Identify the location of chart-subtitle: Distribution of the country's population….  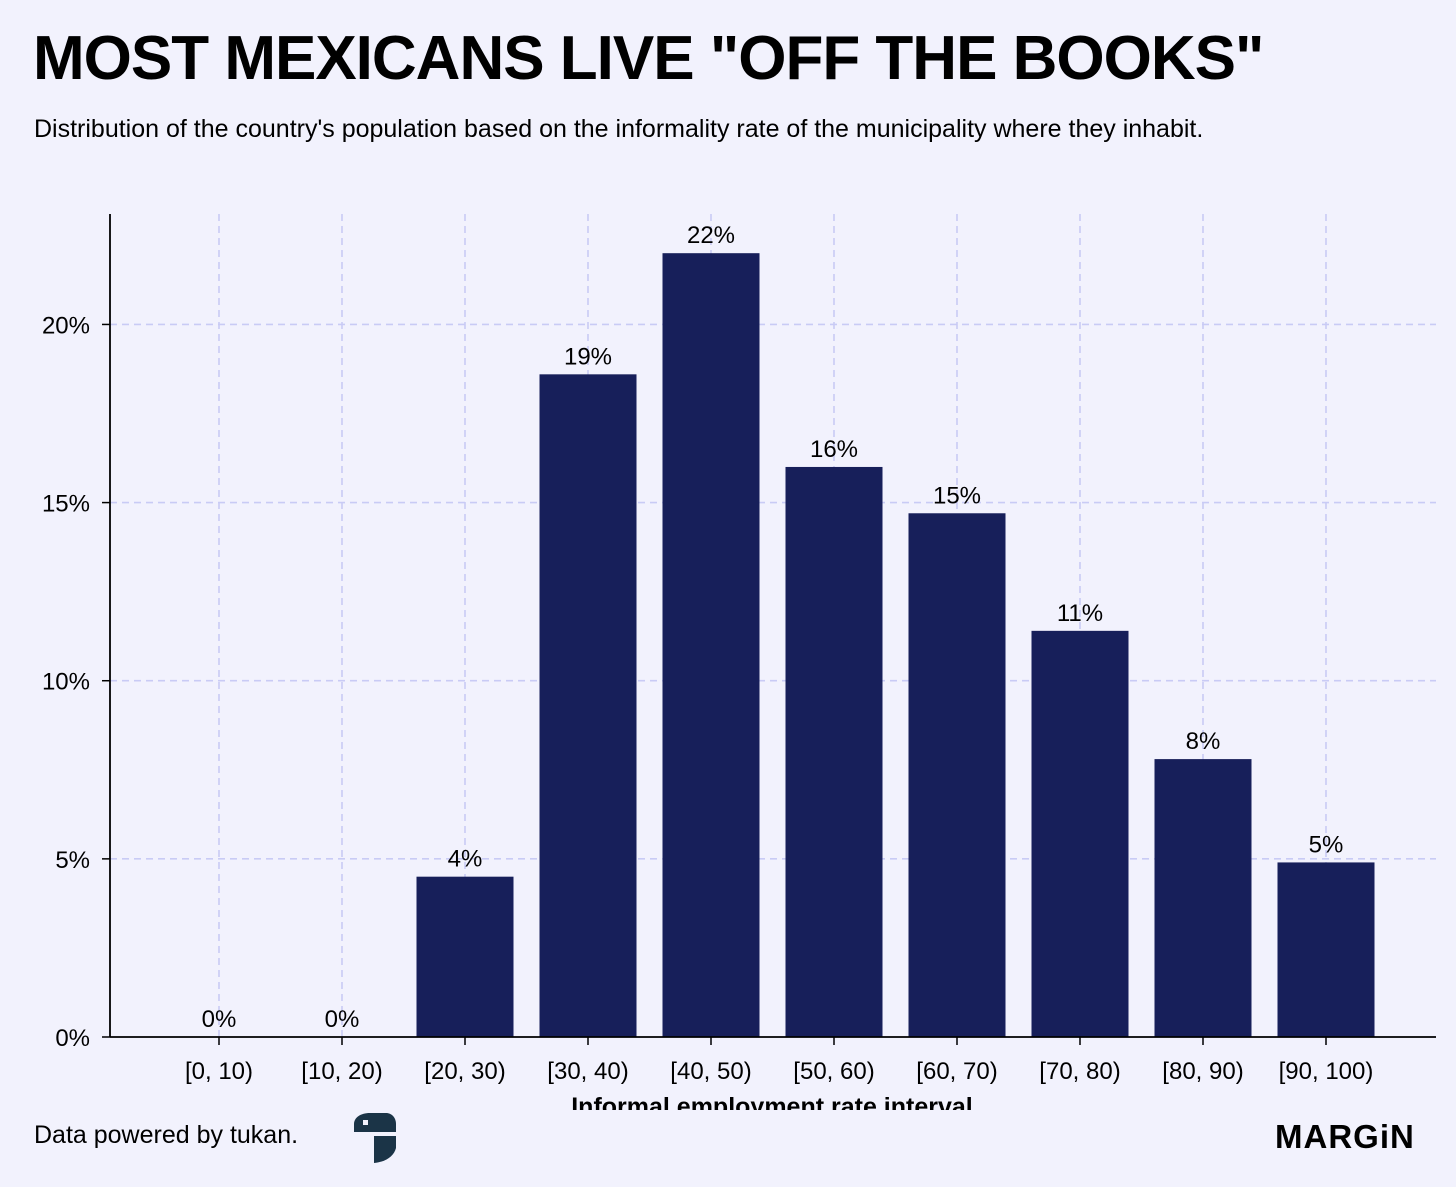
(619, 129).